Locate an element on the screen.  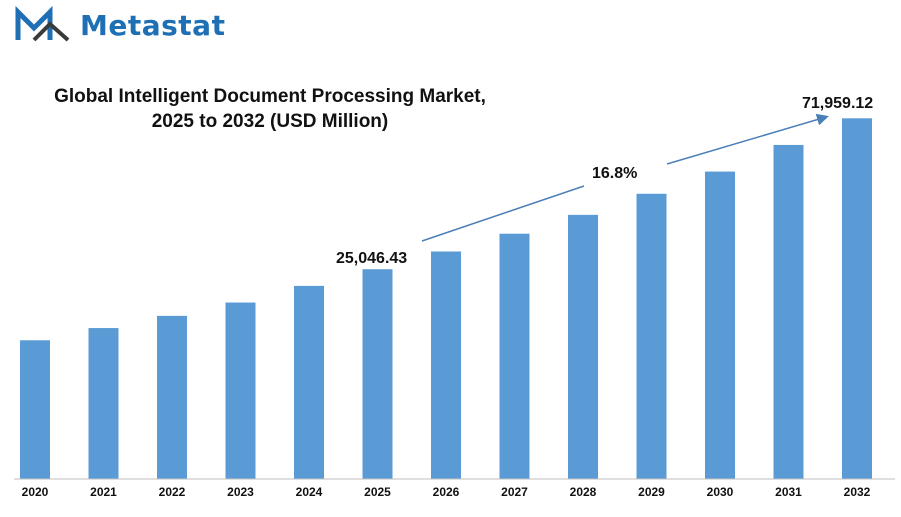
x-tick-label-2031: 2031 is located at coordinates (788, 492).